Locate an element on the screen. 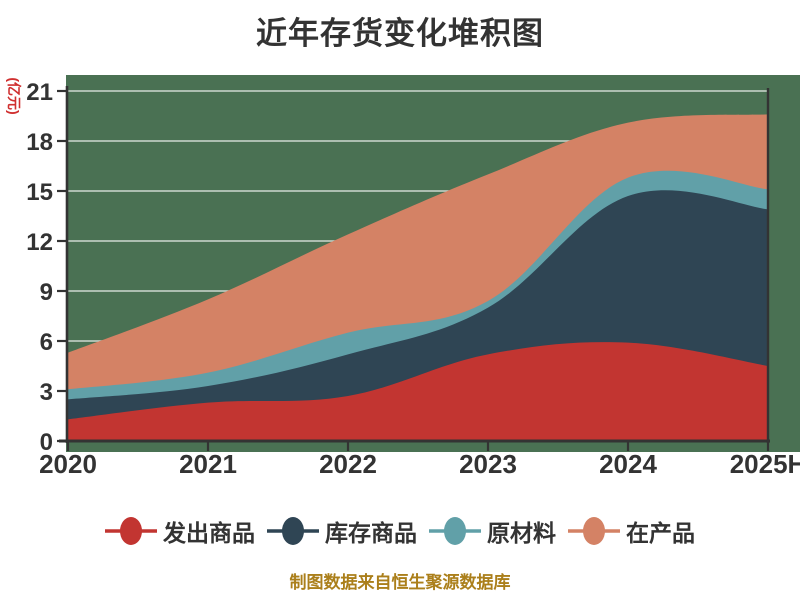  x-tick-label-2024: 2024 is located at coordinates (628, 464).